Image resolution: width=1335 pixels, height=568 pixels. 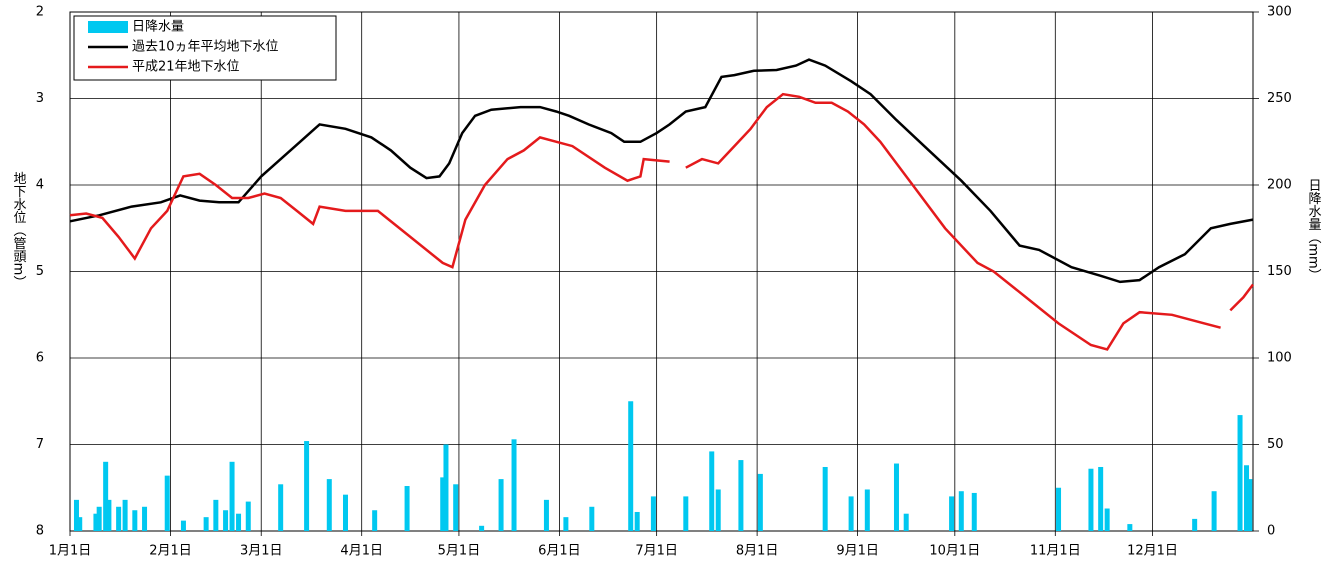 I want to click on legend-label: 過去10ヵ年平均地下水位, so click(x=205, y=47).